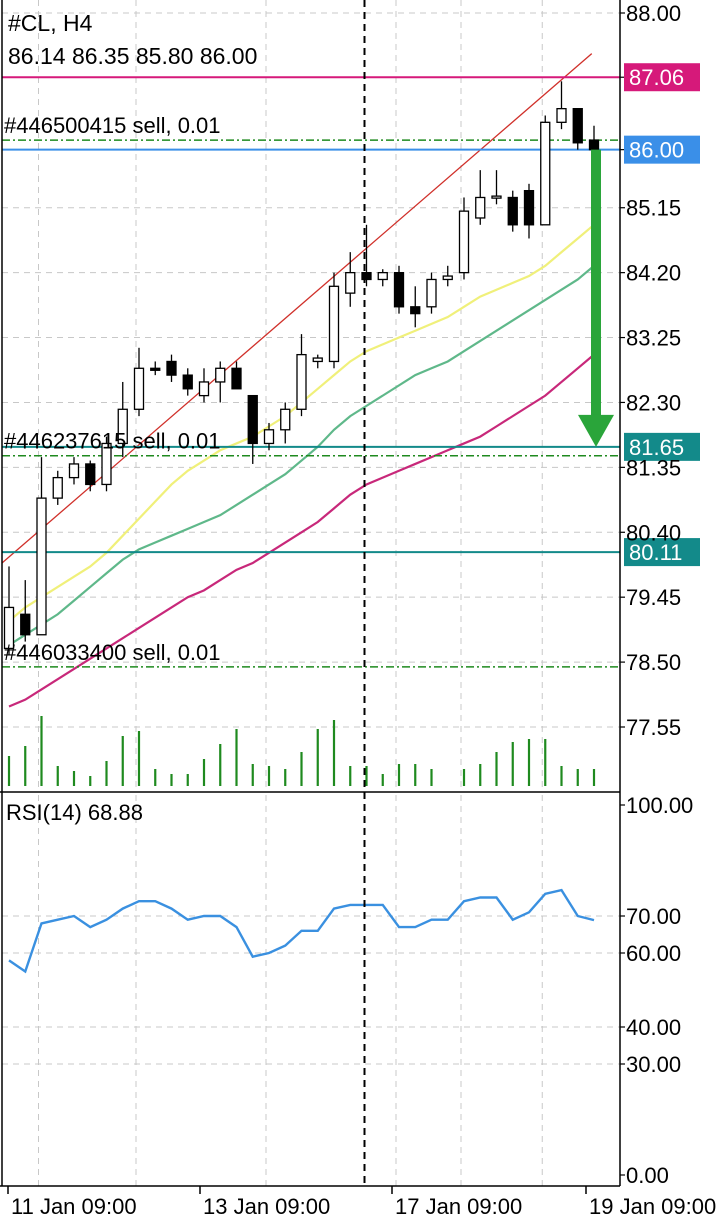 This screenshot has width=720, height=1227. What do you see at coordinates (50, 23) in the screenshot?
I see `symbol-timeframe: #CL, H4` at bounding box center [50, 23].